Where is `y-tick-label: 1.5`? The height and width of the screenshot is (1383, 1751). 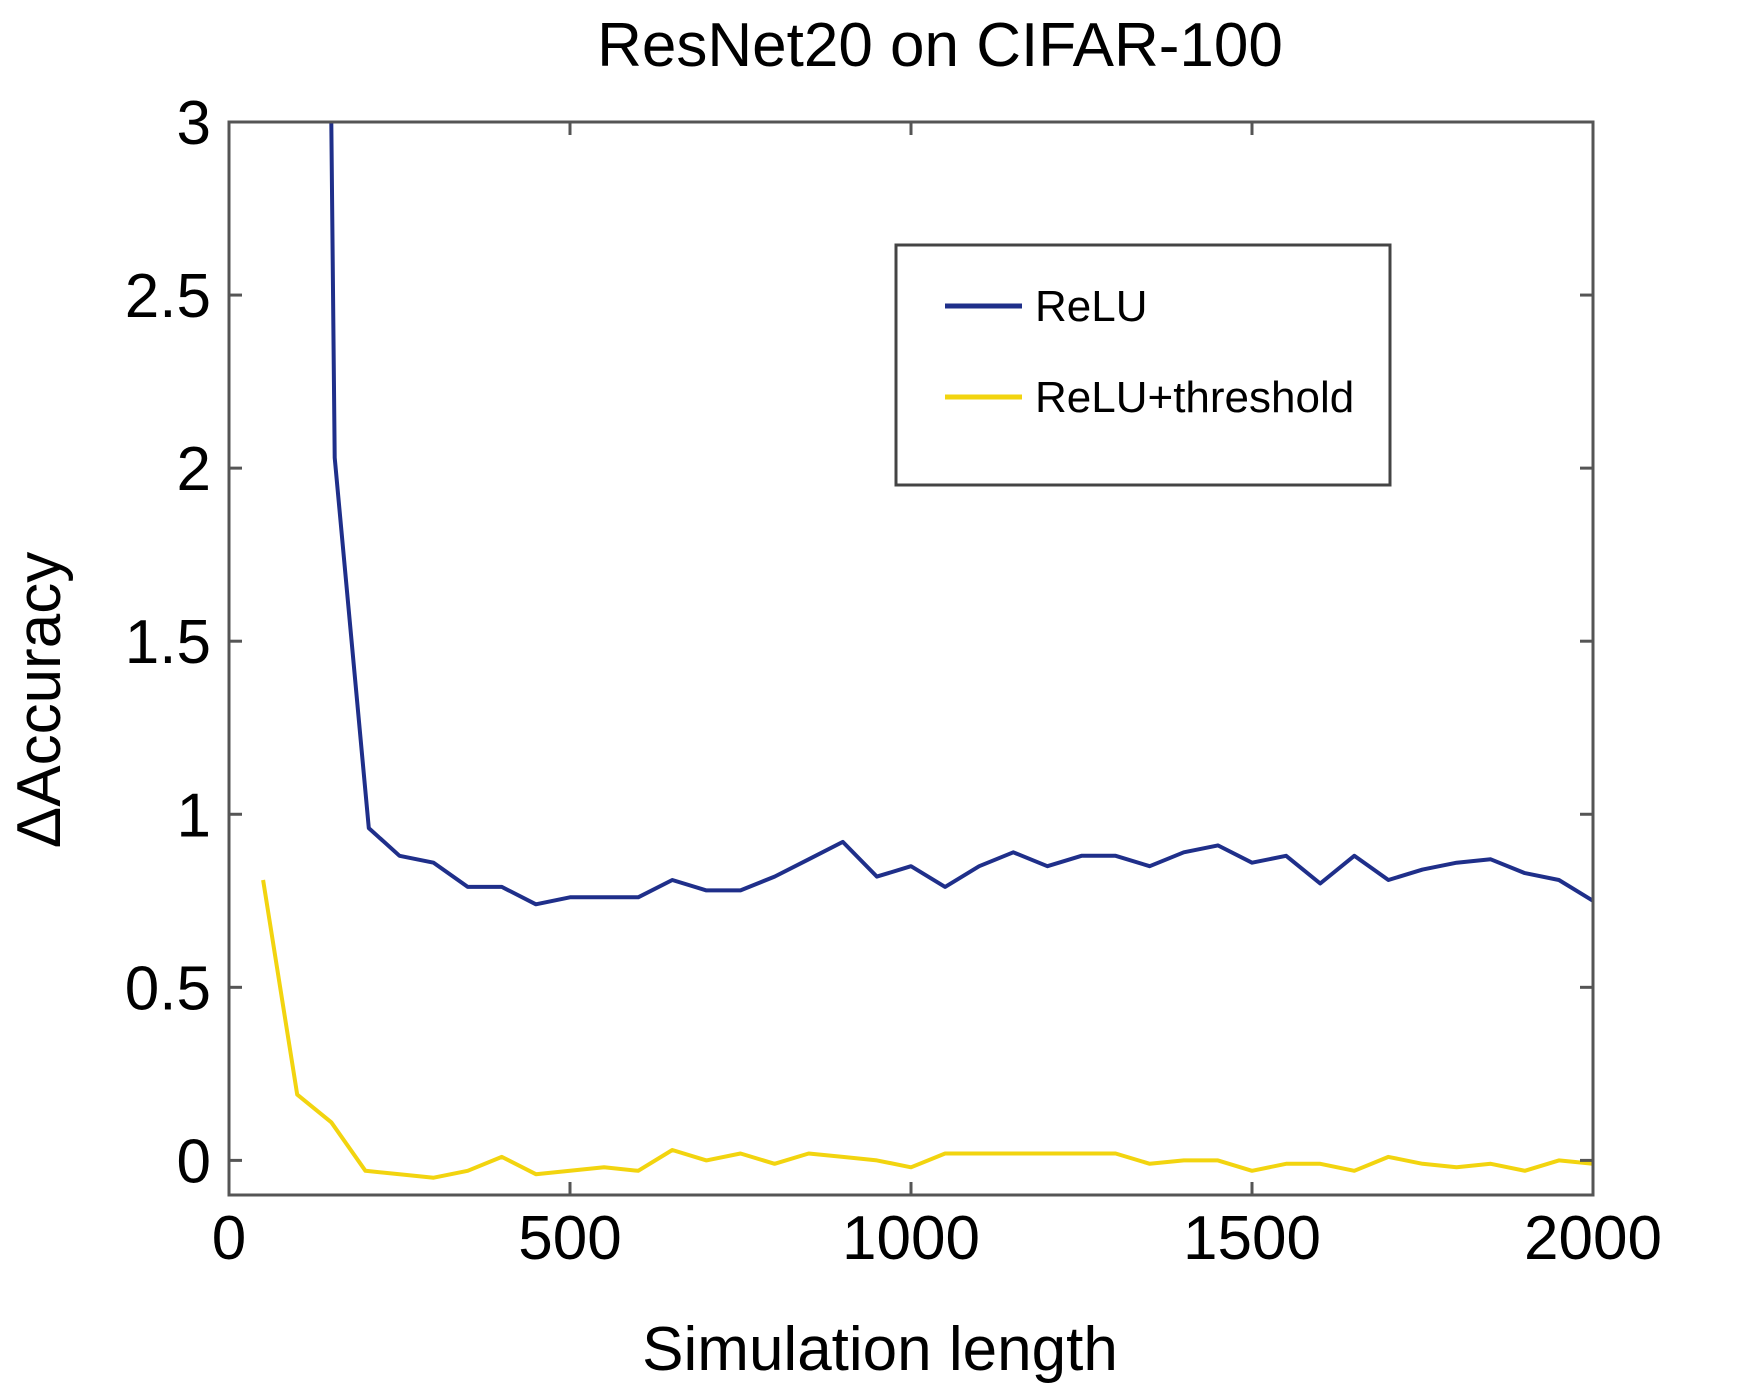
y-tick-label: 1.5 is located at coordinates (168, 642).